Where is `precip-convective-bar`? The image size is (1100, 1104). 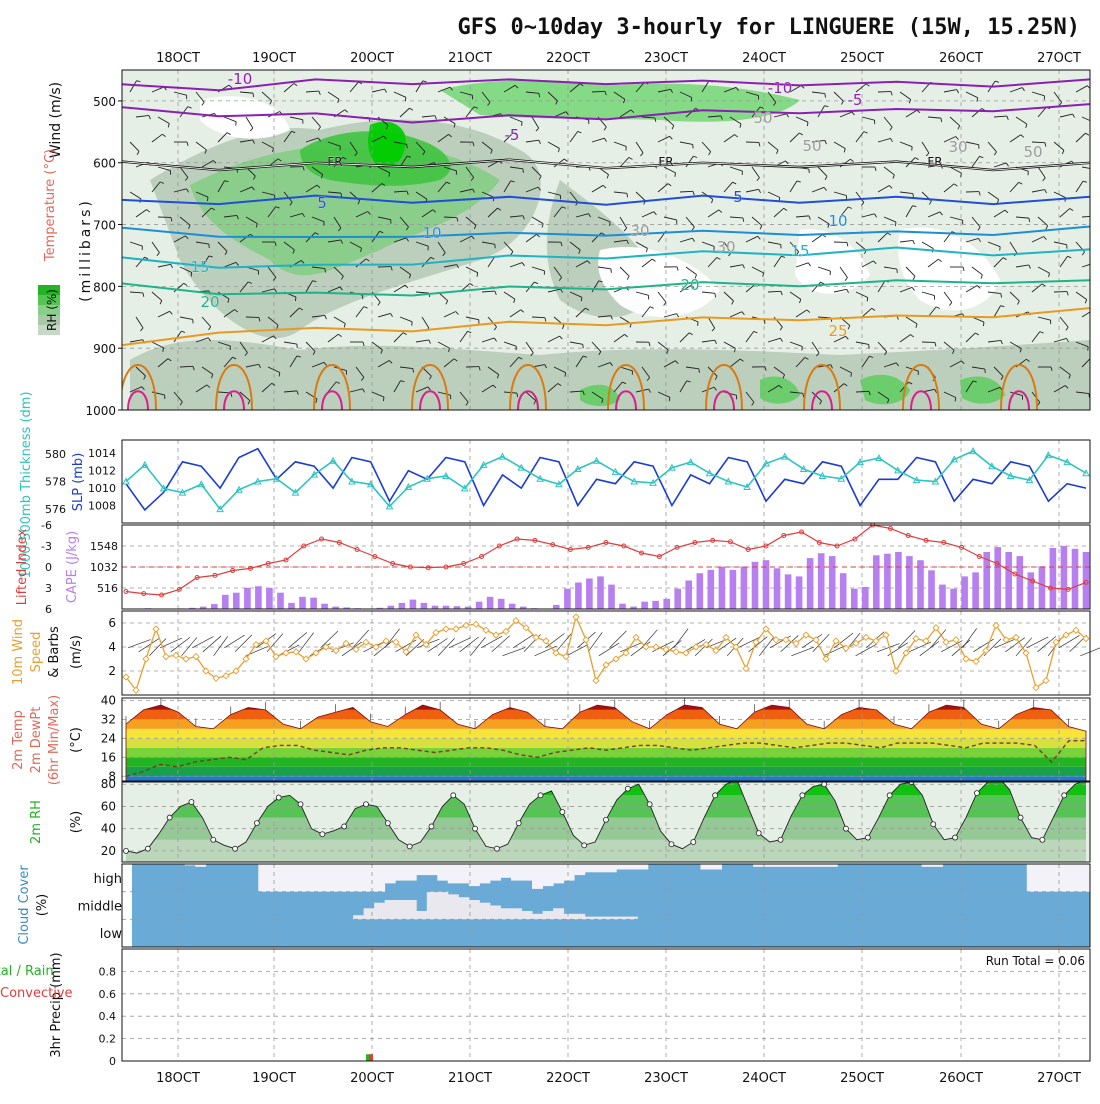 precip-convective-bar is located at coordinates (371, 1057).